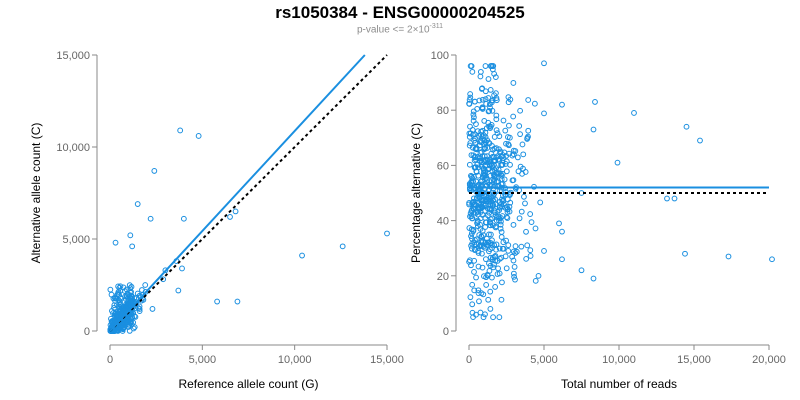  What do you see at coordinates (73, 148) in the screenshot?
I see `y-tick-label: 10,000` at bounding box center [73, 148].